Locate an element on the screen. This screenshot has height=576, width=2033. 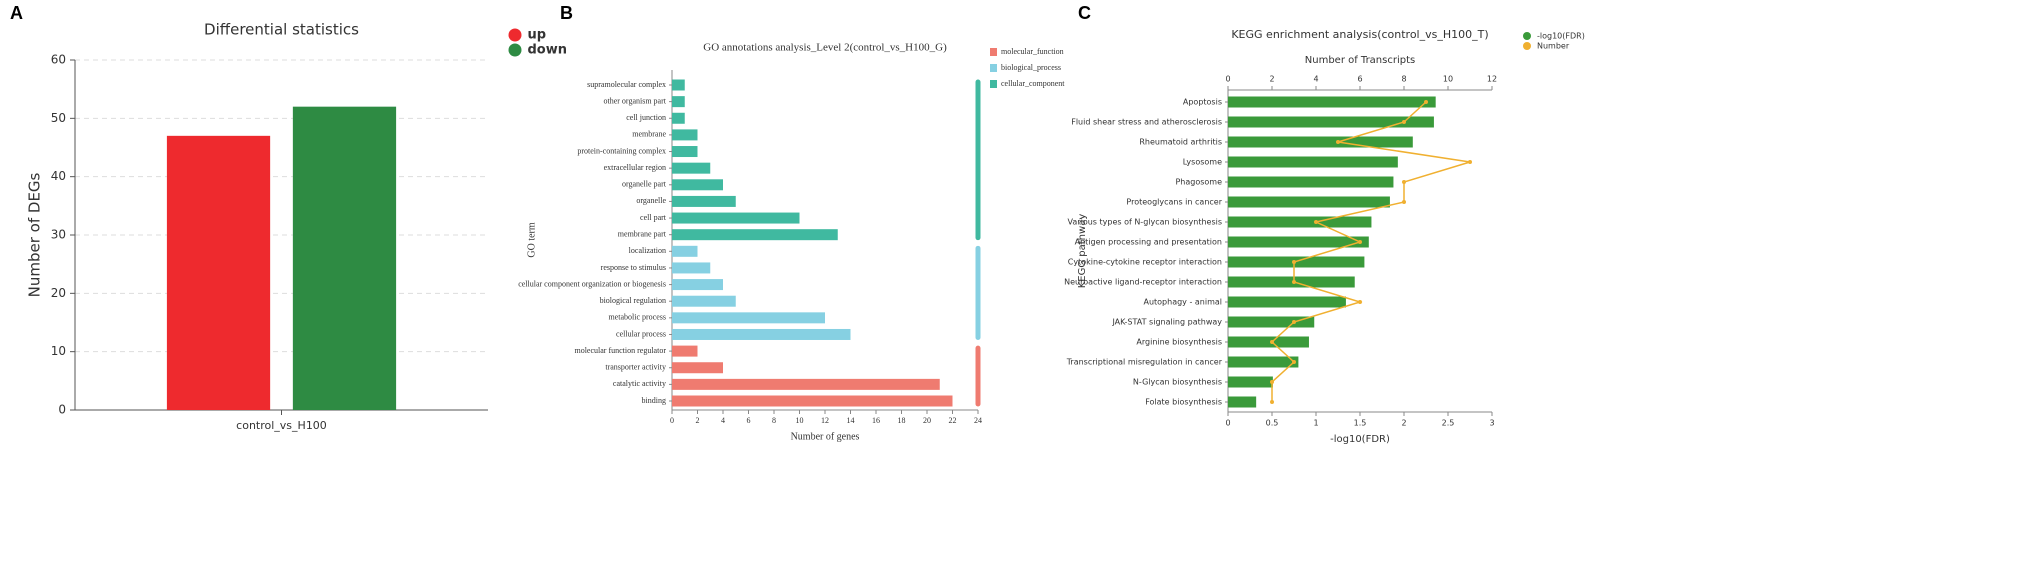
y-tick-label: cell part is located at coordinates (653, 217).